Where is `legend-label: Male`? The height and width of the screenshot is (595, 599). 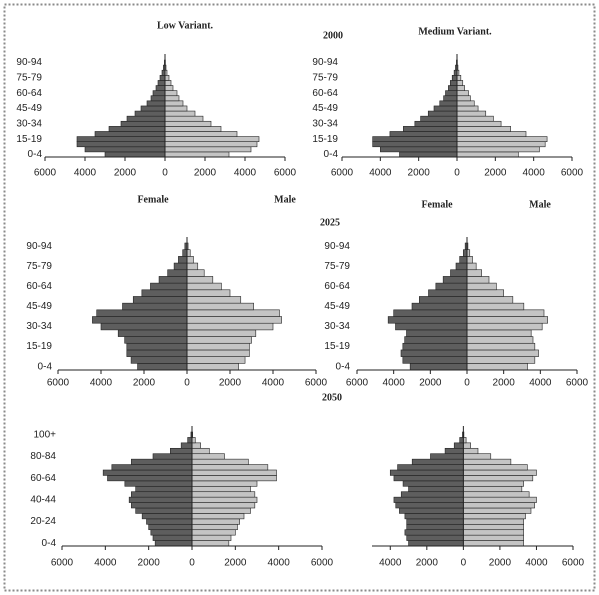
legend-label: Male is located at coordinates (540, 204).